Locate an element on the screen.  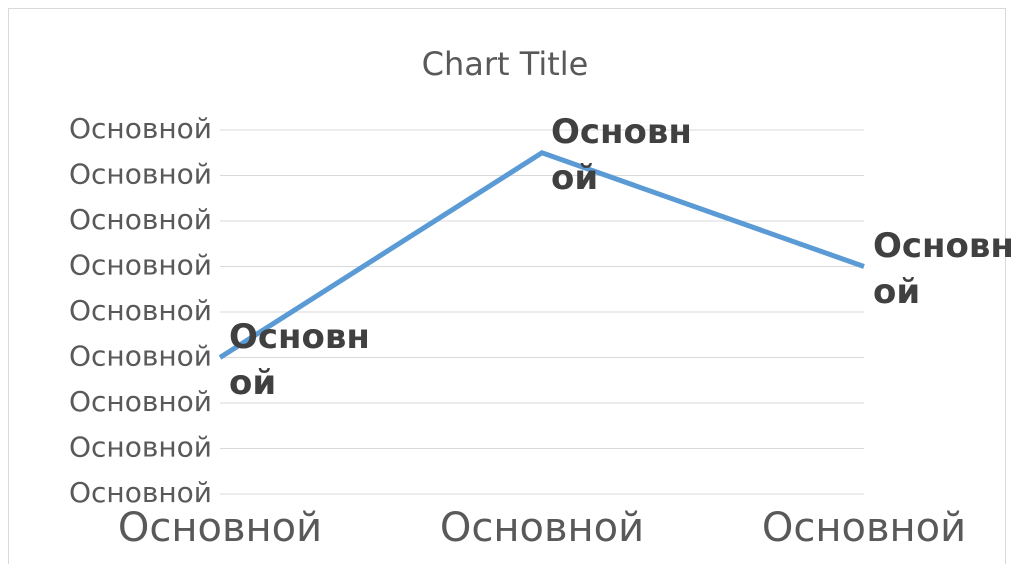
chart-title: Chart Title is located at coordinates (505, 64).